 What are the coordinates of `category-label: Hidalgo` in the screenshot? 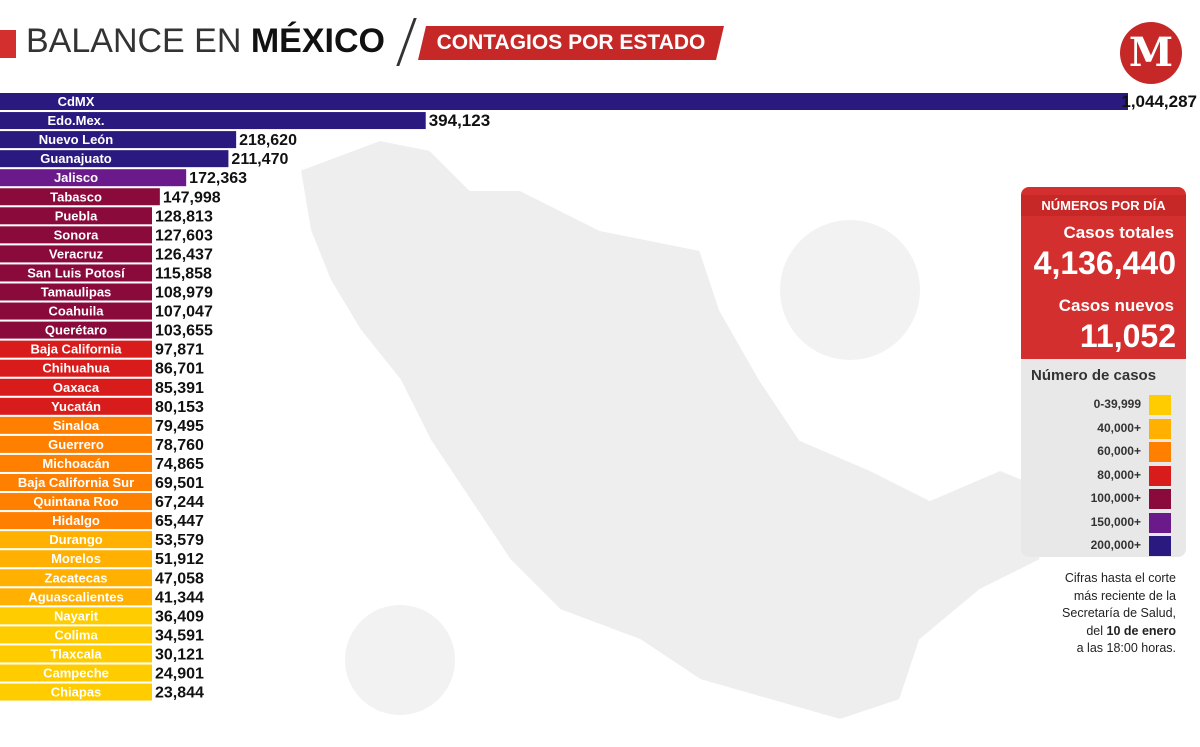 It's located at (76, 520).